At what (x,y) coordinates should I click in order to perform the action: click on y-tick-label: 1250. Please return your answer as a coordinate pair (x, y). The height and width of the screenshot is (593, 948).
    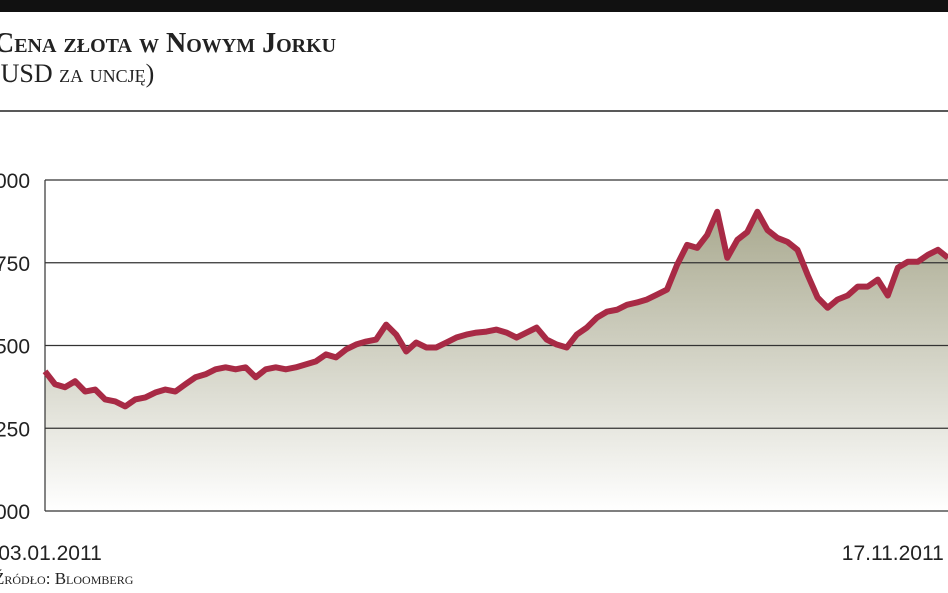
    Looking at the image, I should click on (15, 429).